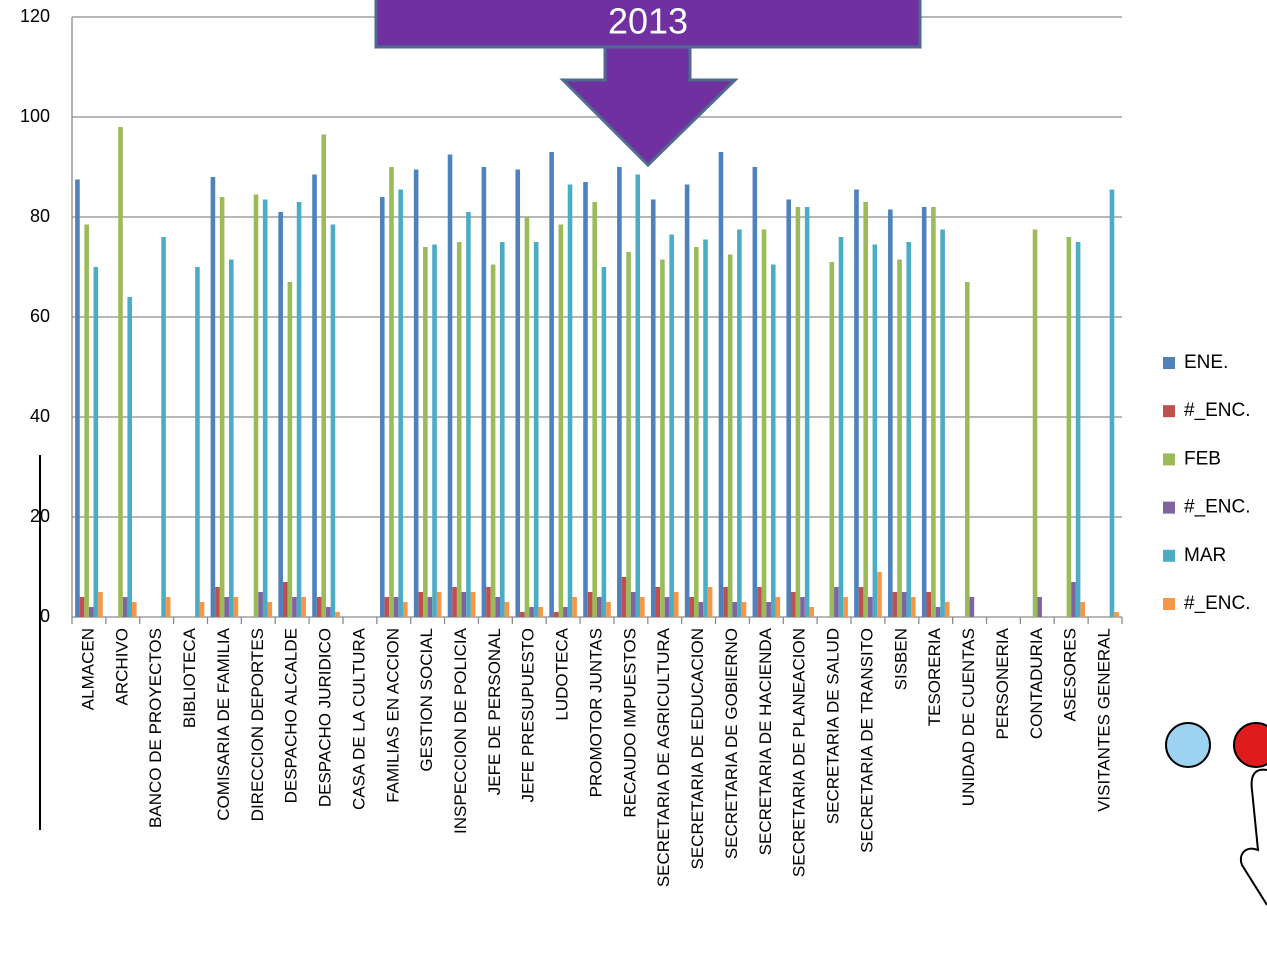 The image size is (1267, 963). Describe the element at coordinates (40, 416) in the screenshot. I see `y-tick-label: 40` at that location.